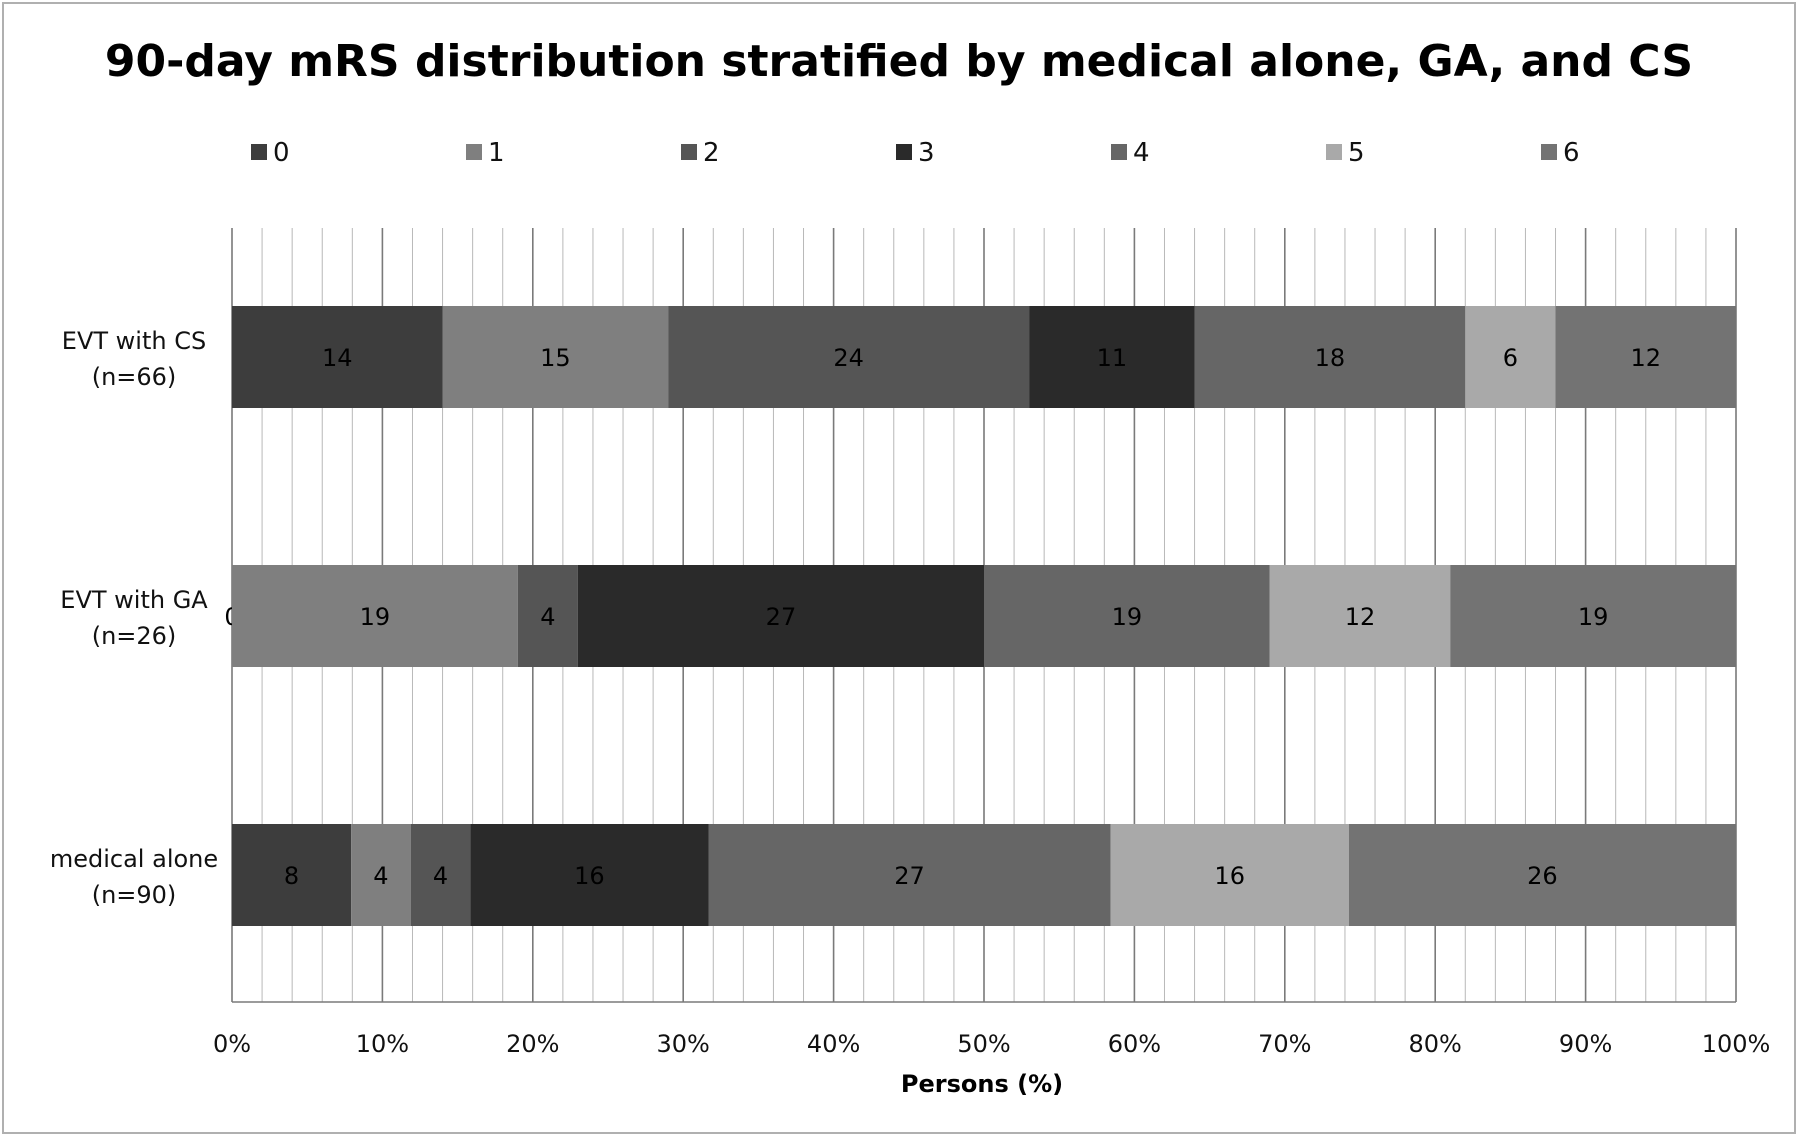 This screenshot has height=1138, width=1800. I want to click on legend-item-3: 3, so click(915, 153).